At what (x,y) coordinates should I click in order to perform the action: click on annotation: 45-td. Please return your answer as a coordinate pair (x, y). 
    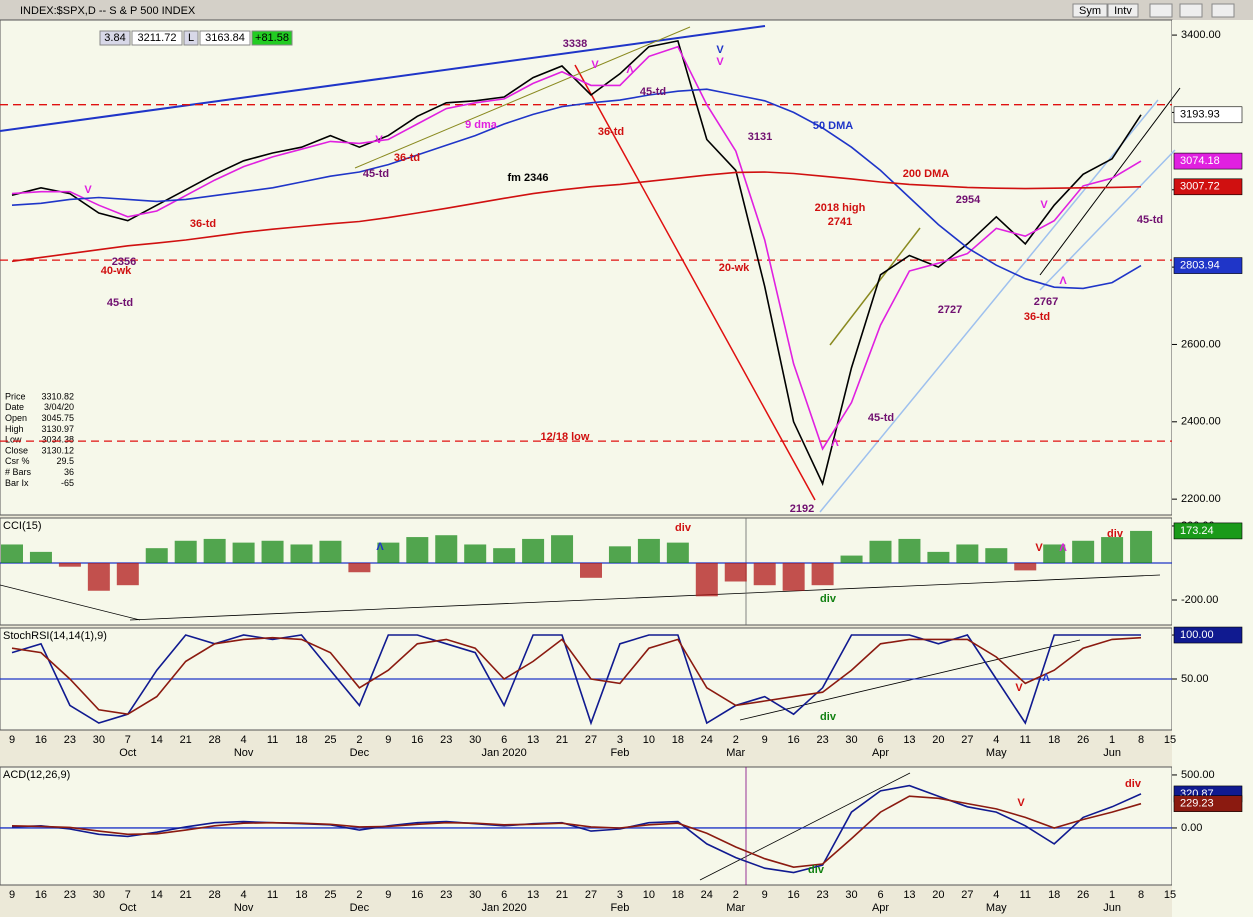
    Looking at the image, I should click on (120, 303).